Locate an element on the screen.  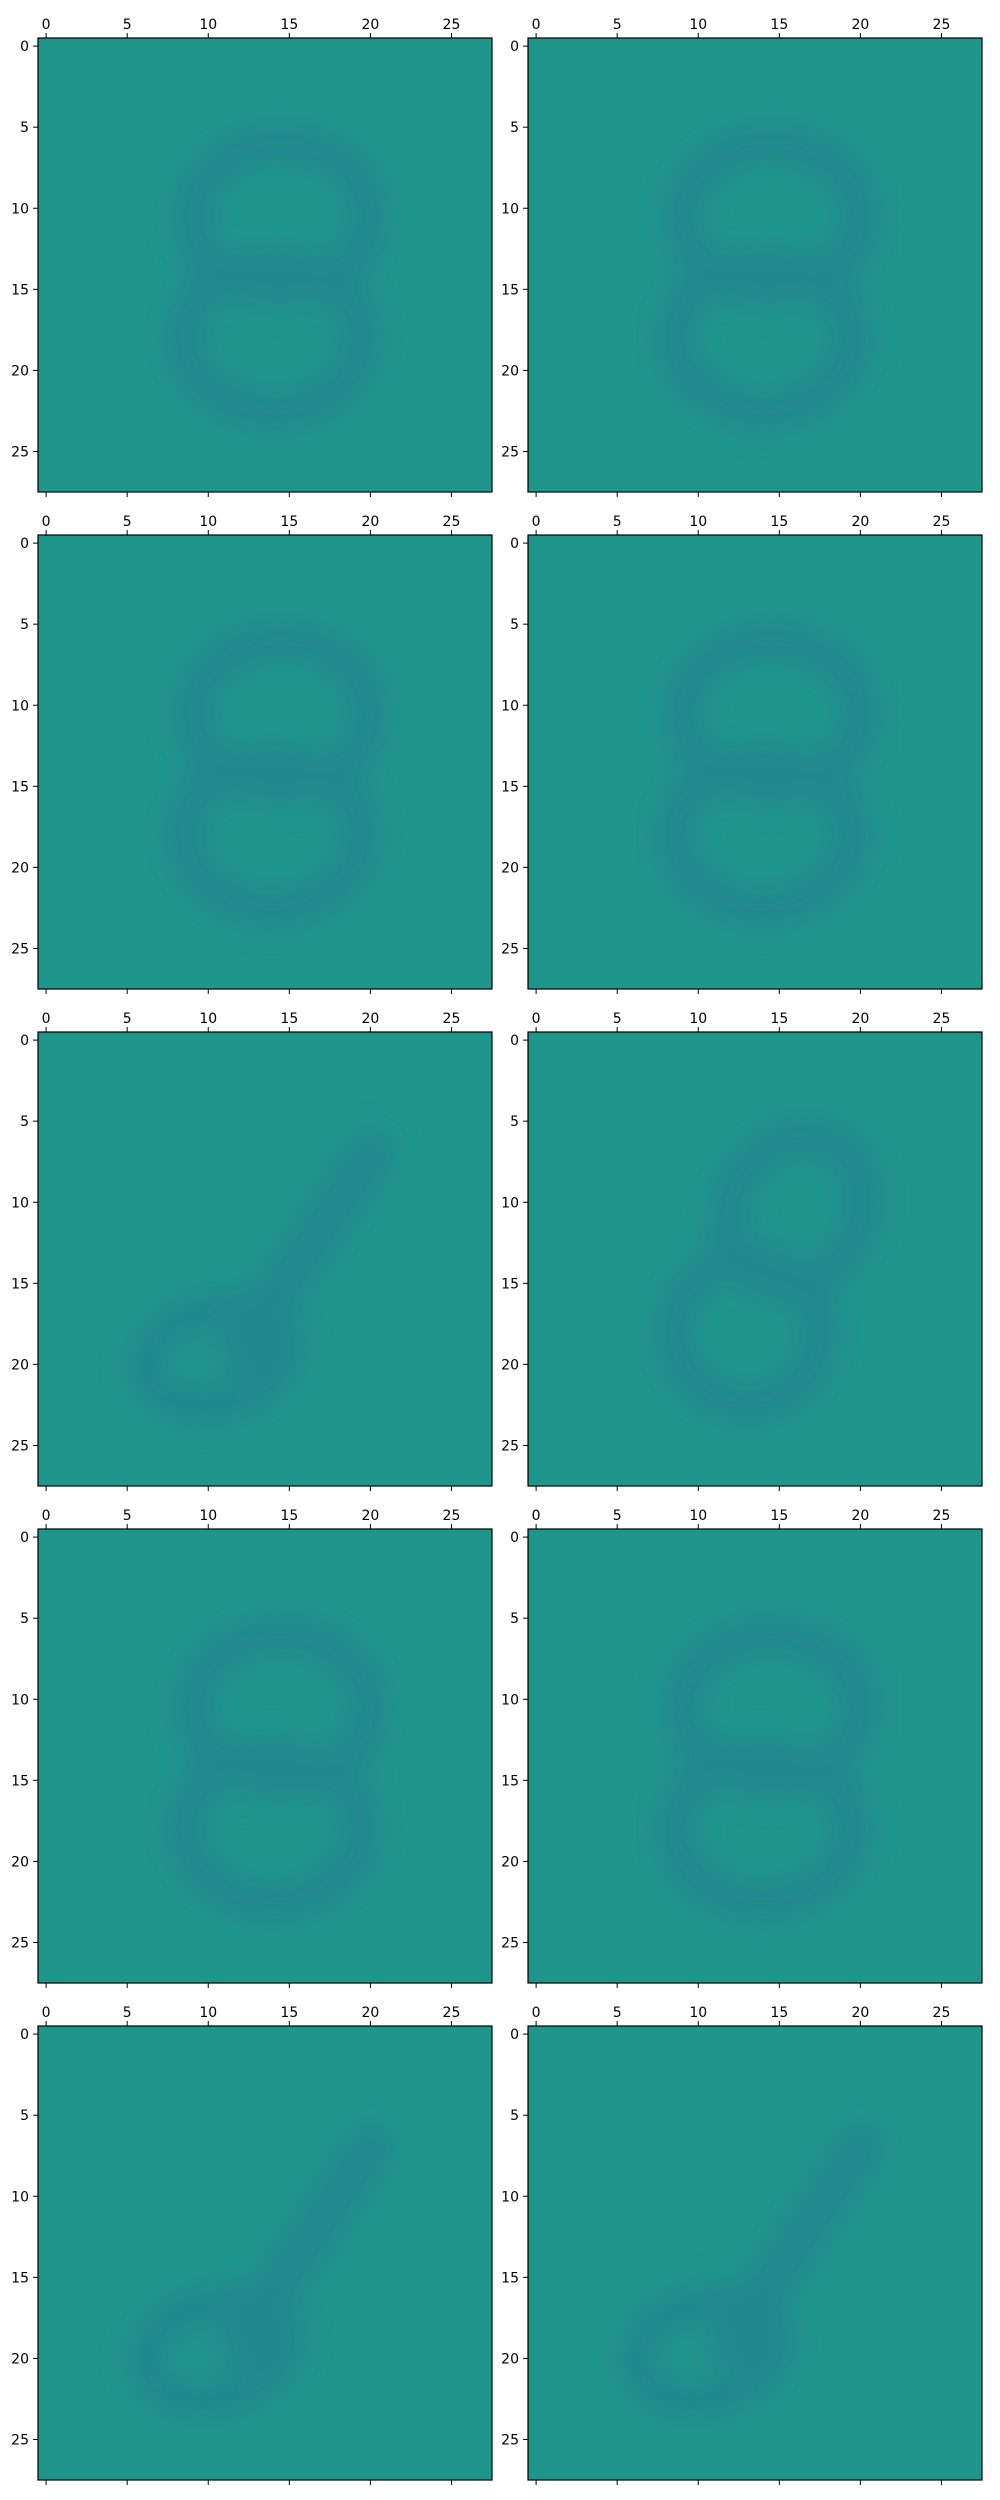
heatmap-panel-10: 0 5 10 15 20 25 0 5 10 15 20 25 is located at coordinates (742, 2245).